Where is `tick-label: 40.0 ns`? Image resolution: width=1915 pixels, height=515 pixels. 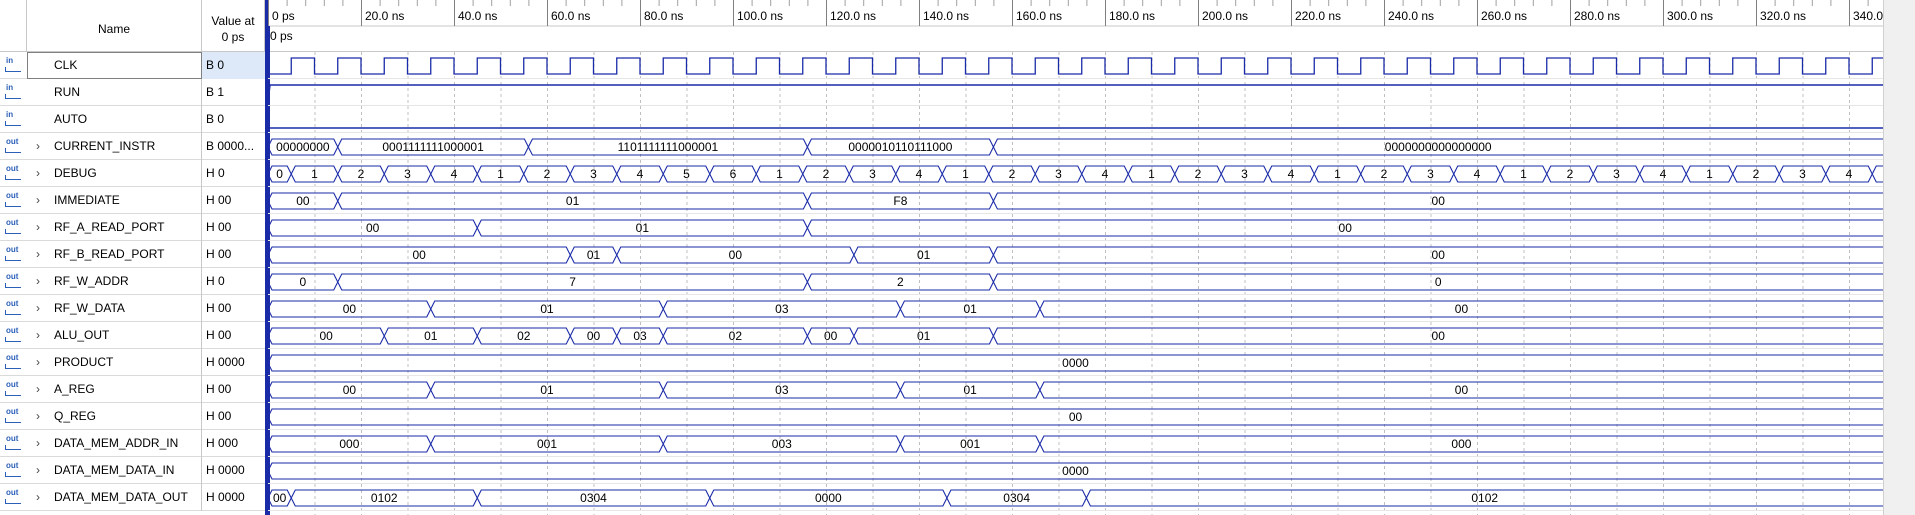
tick-label: 40.0 ns is located at coordinates (477, 16).